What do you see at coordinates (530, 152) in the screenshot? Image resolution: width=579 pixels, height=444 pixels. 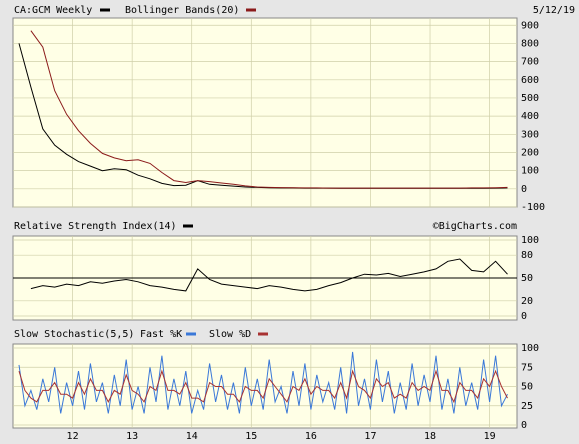 I see `y-tick-label: 200` at bounding box center [530, 152].